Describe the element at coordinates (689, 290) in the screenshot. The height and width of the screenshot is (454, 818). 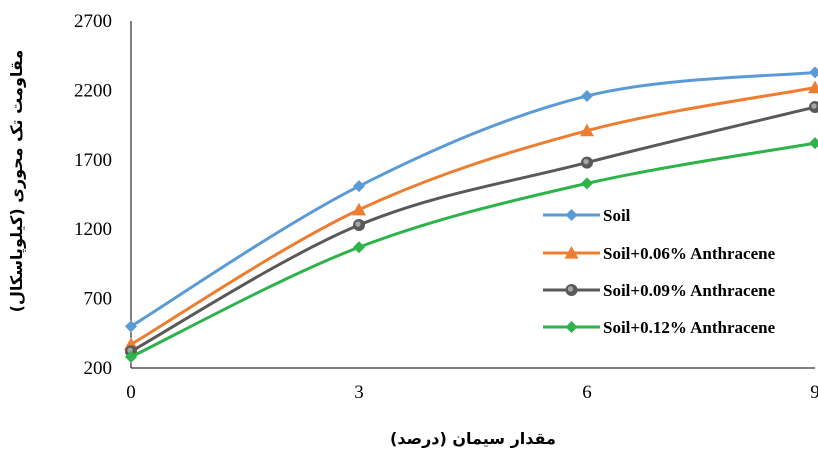
I see `legend-label: Soil+0.09% Anthracene` at that location.